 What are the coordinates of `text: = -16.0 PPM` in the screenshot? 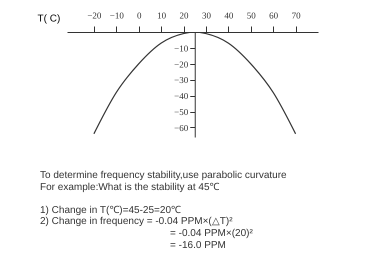 It's located at (198, 245).